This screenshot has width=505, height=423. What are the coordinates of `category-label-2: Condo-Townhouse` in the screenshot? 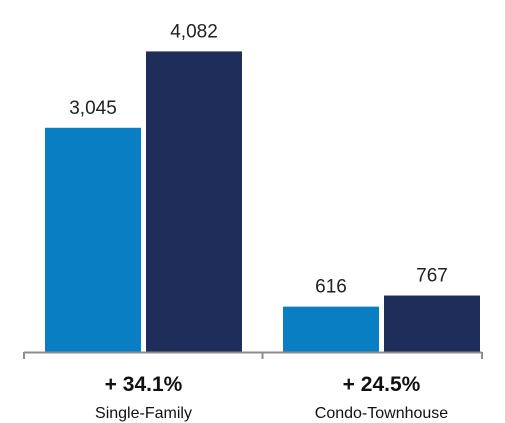 It's located at (382, 413).